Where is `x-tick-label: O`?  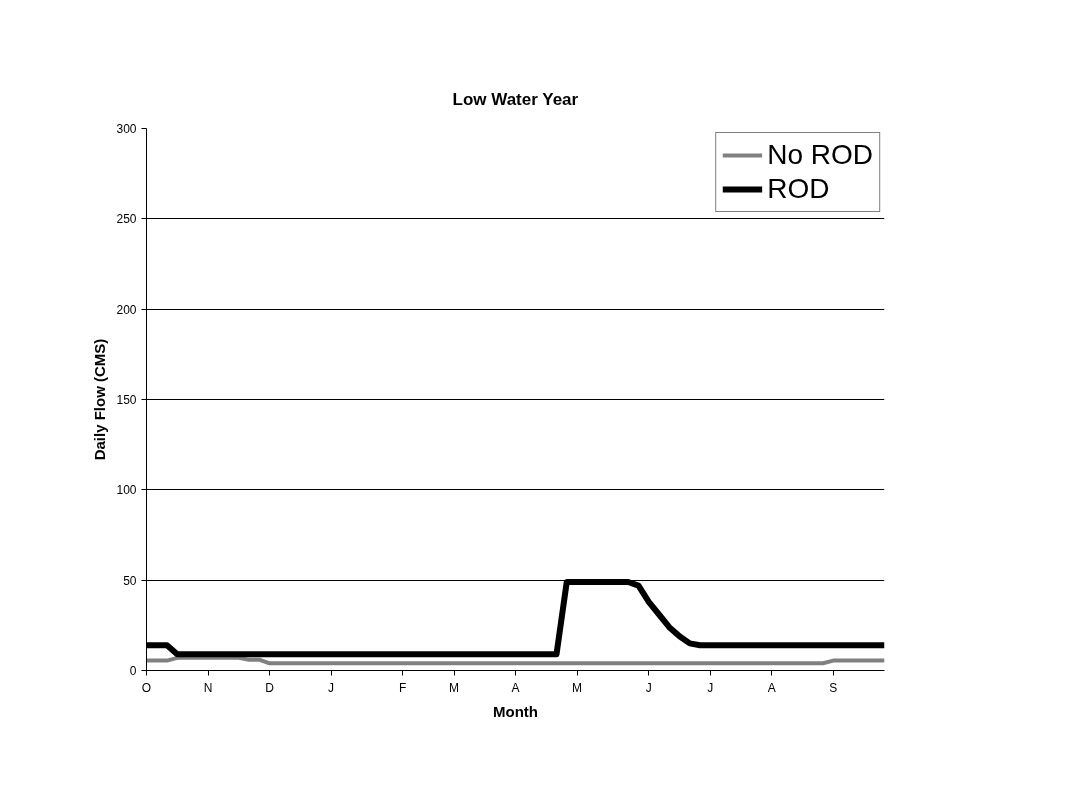
x-tick-label: O is located at coordinates (146, 687).